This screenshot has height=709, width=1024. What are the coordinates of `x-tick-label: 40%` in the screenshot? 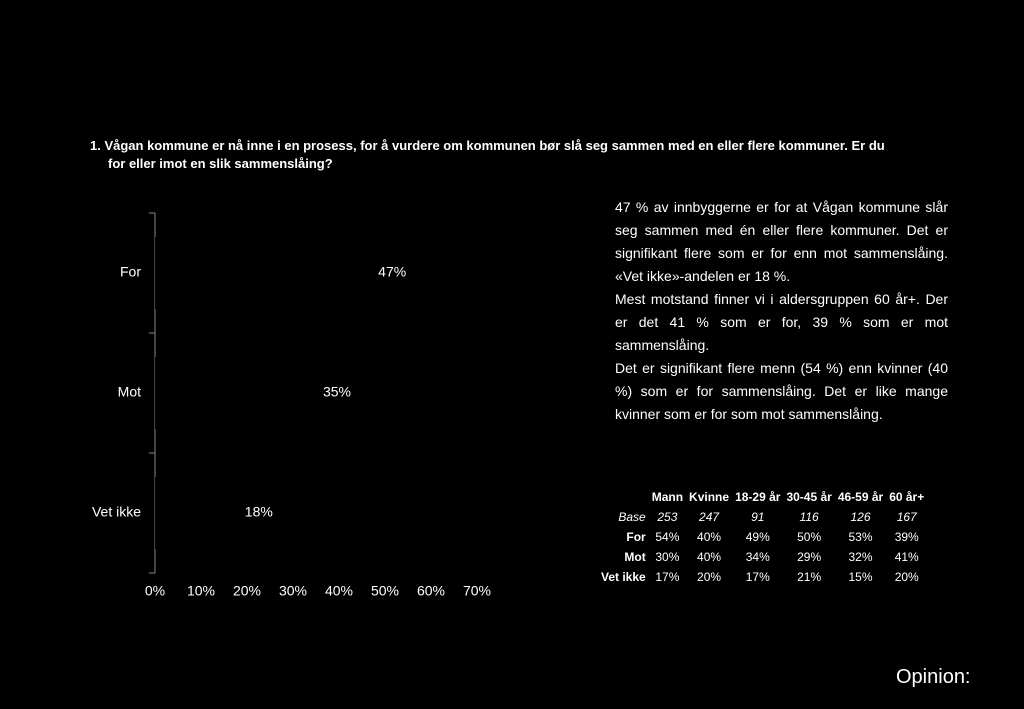 It's located at (339, 591).